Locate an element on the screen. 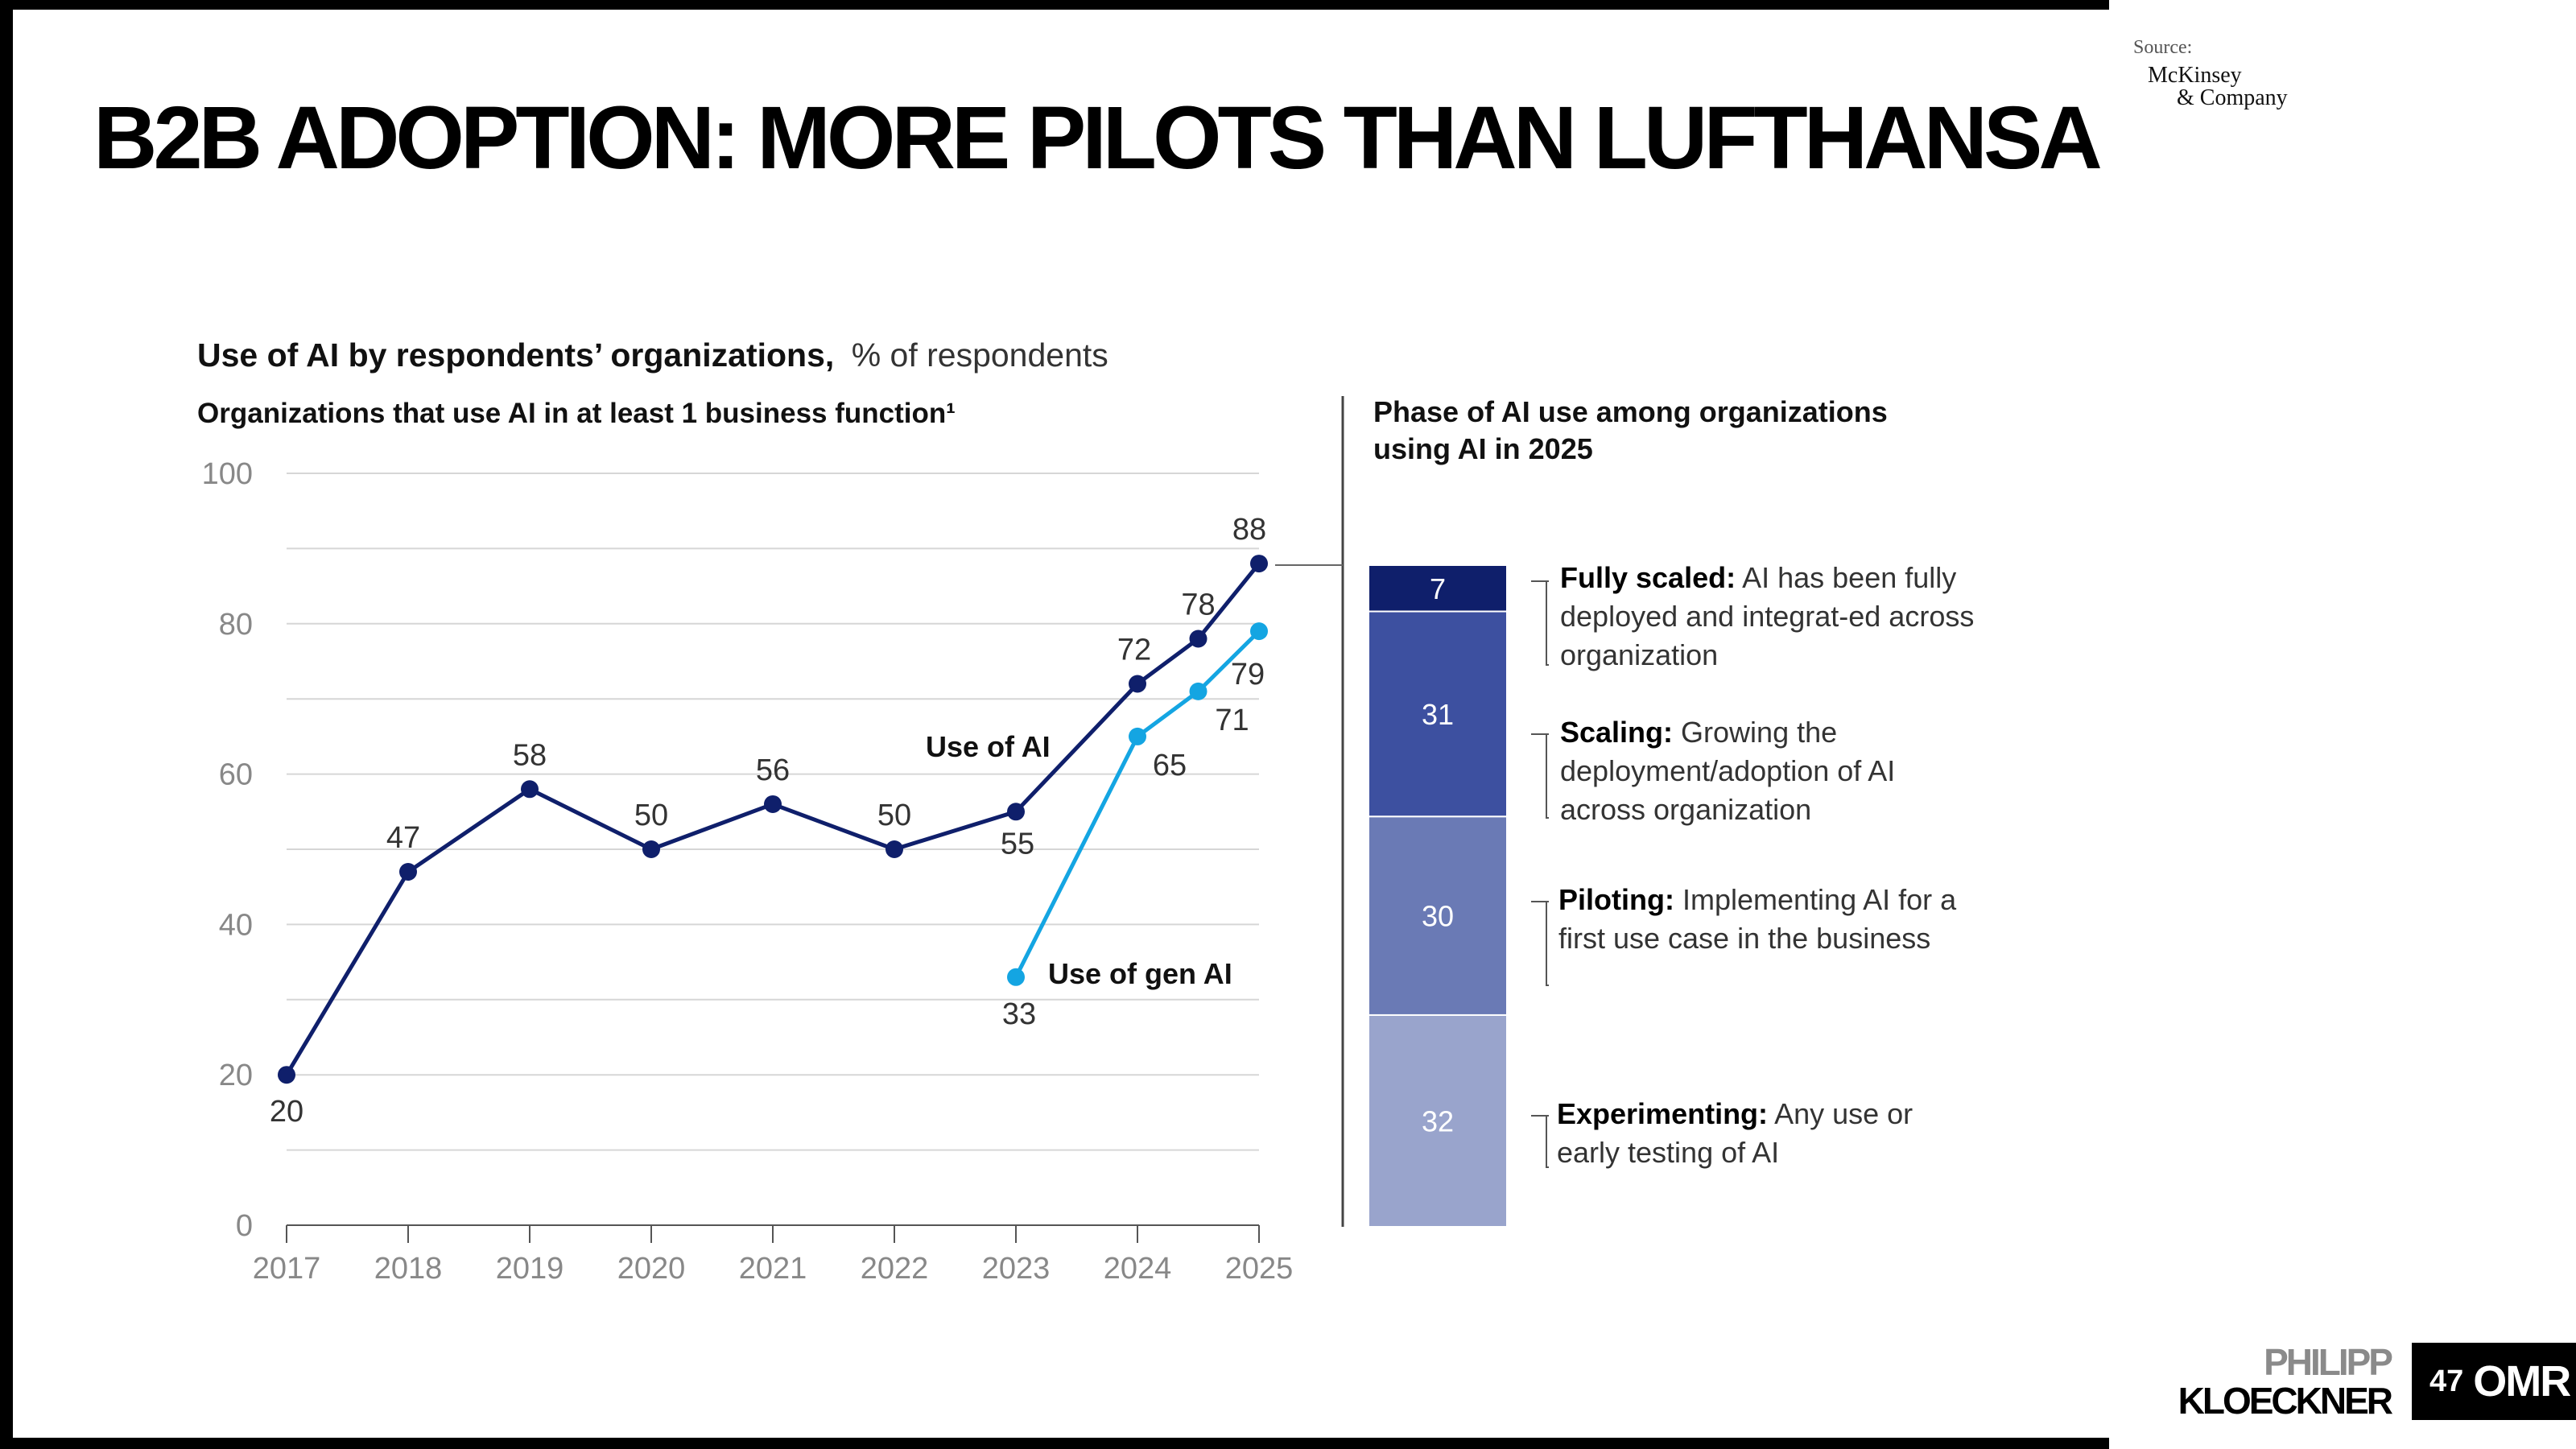 The width and height of the screenshot is (2576, 1449). data-label: 79 is located at coordinates (1248, 674).